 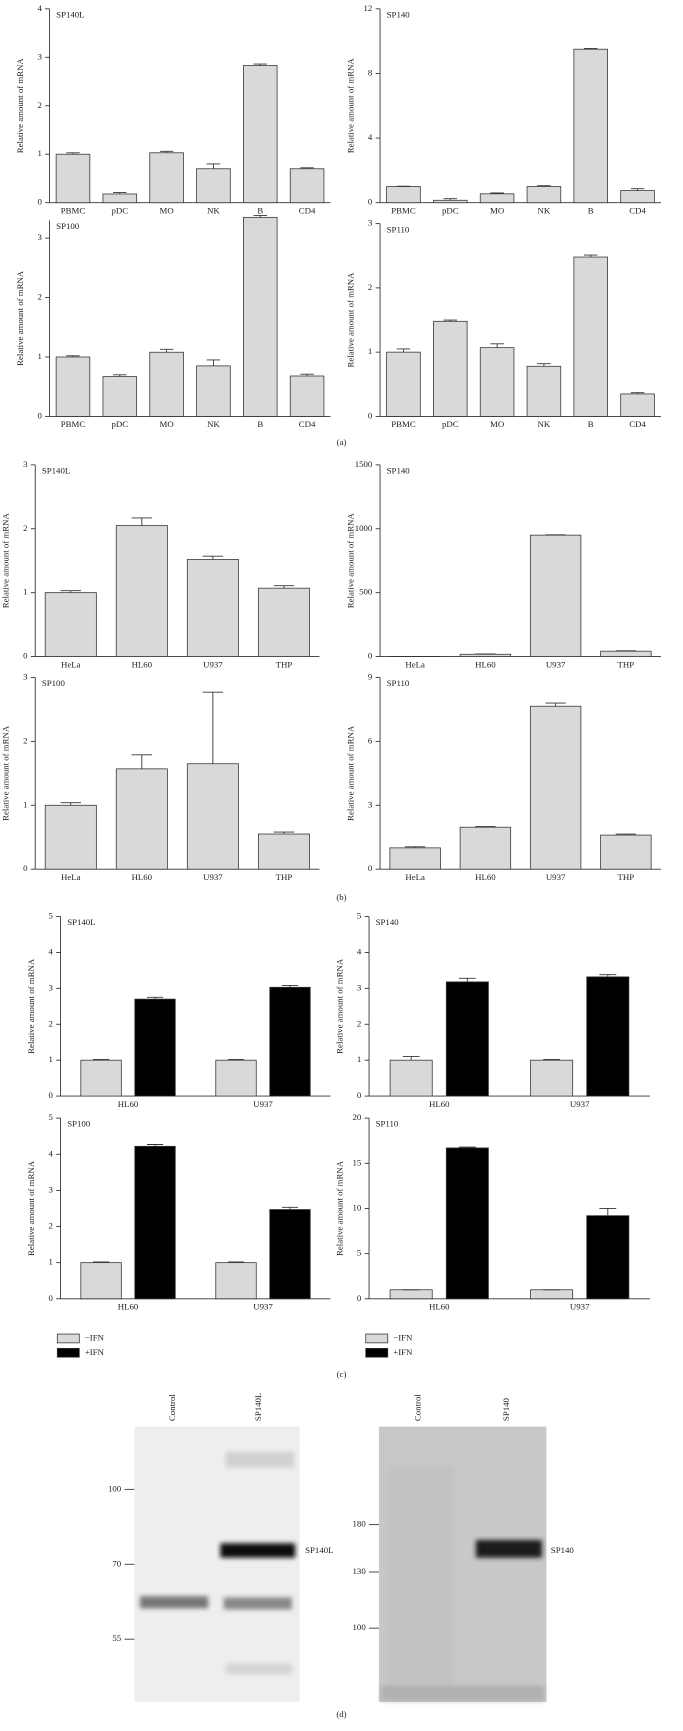 I want to click on x-tick-label: THP, so click(x=284, y=877).